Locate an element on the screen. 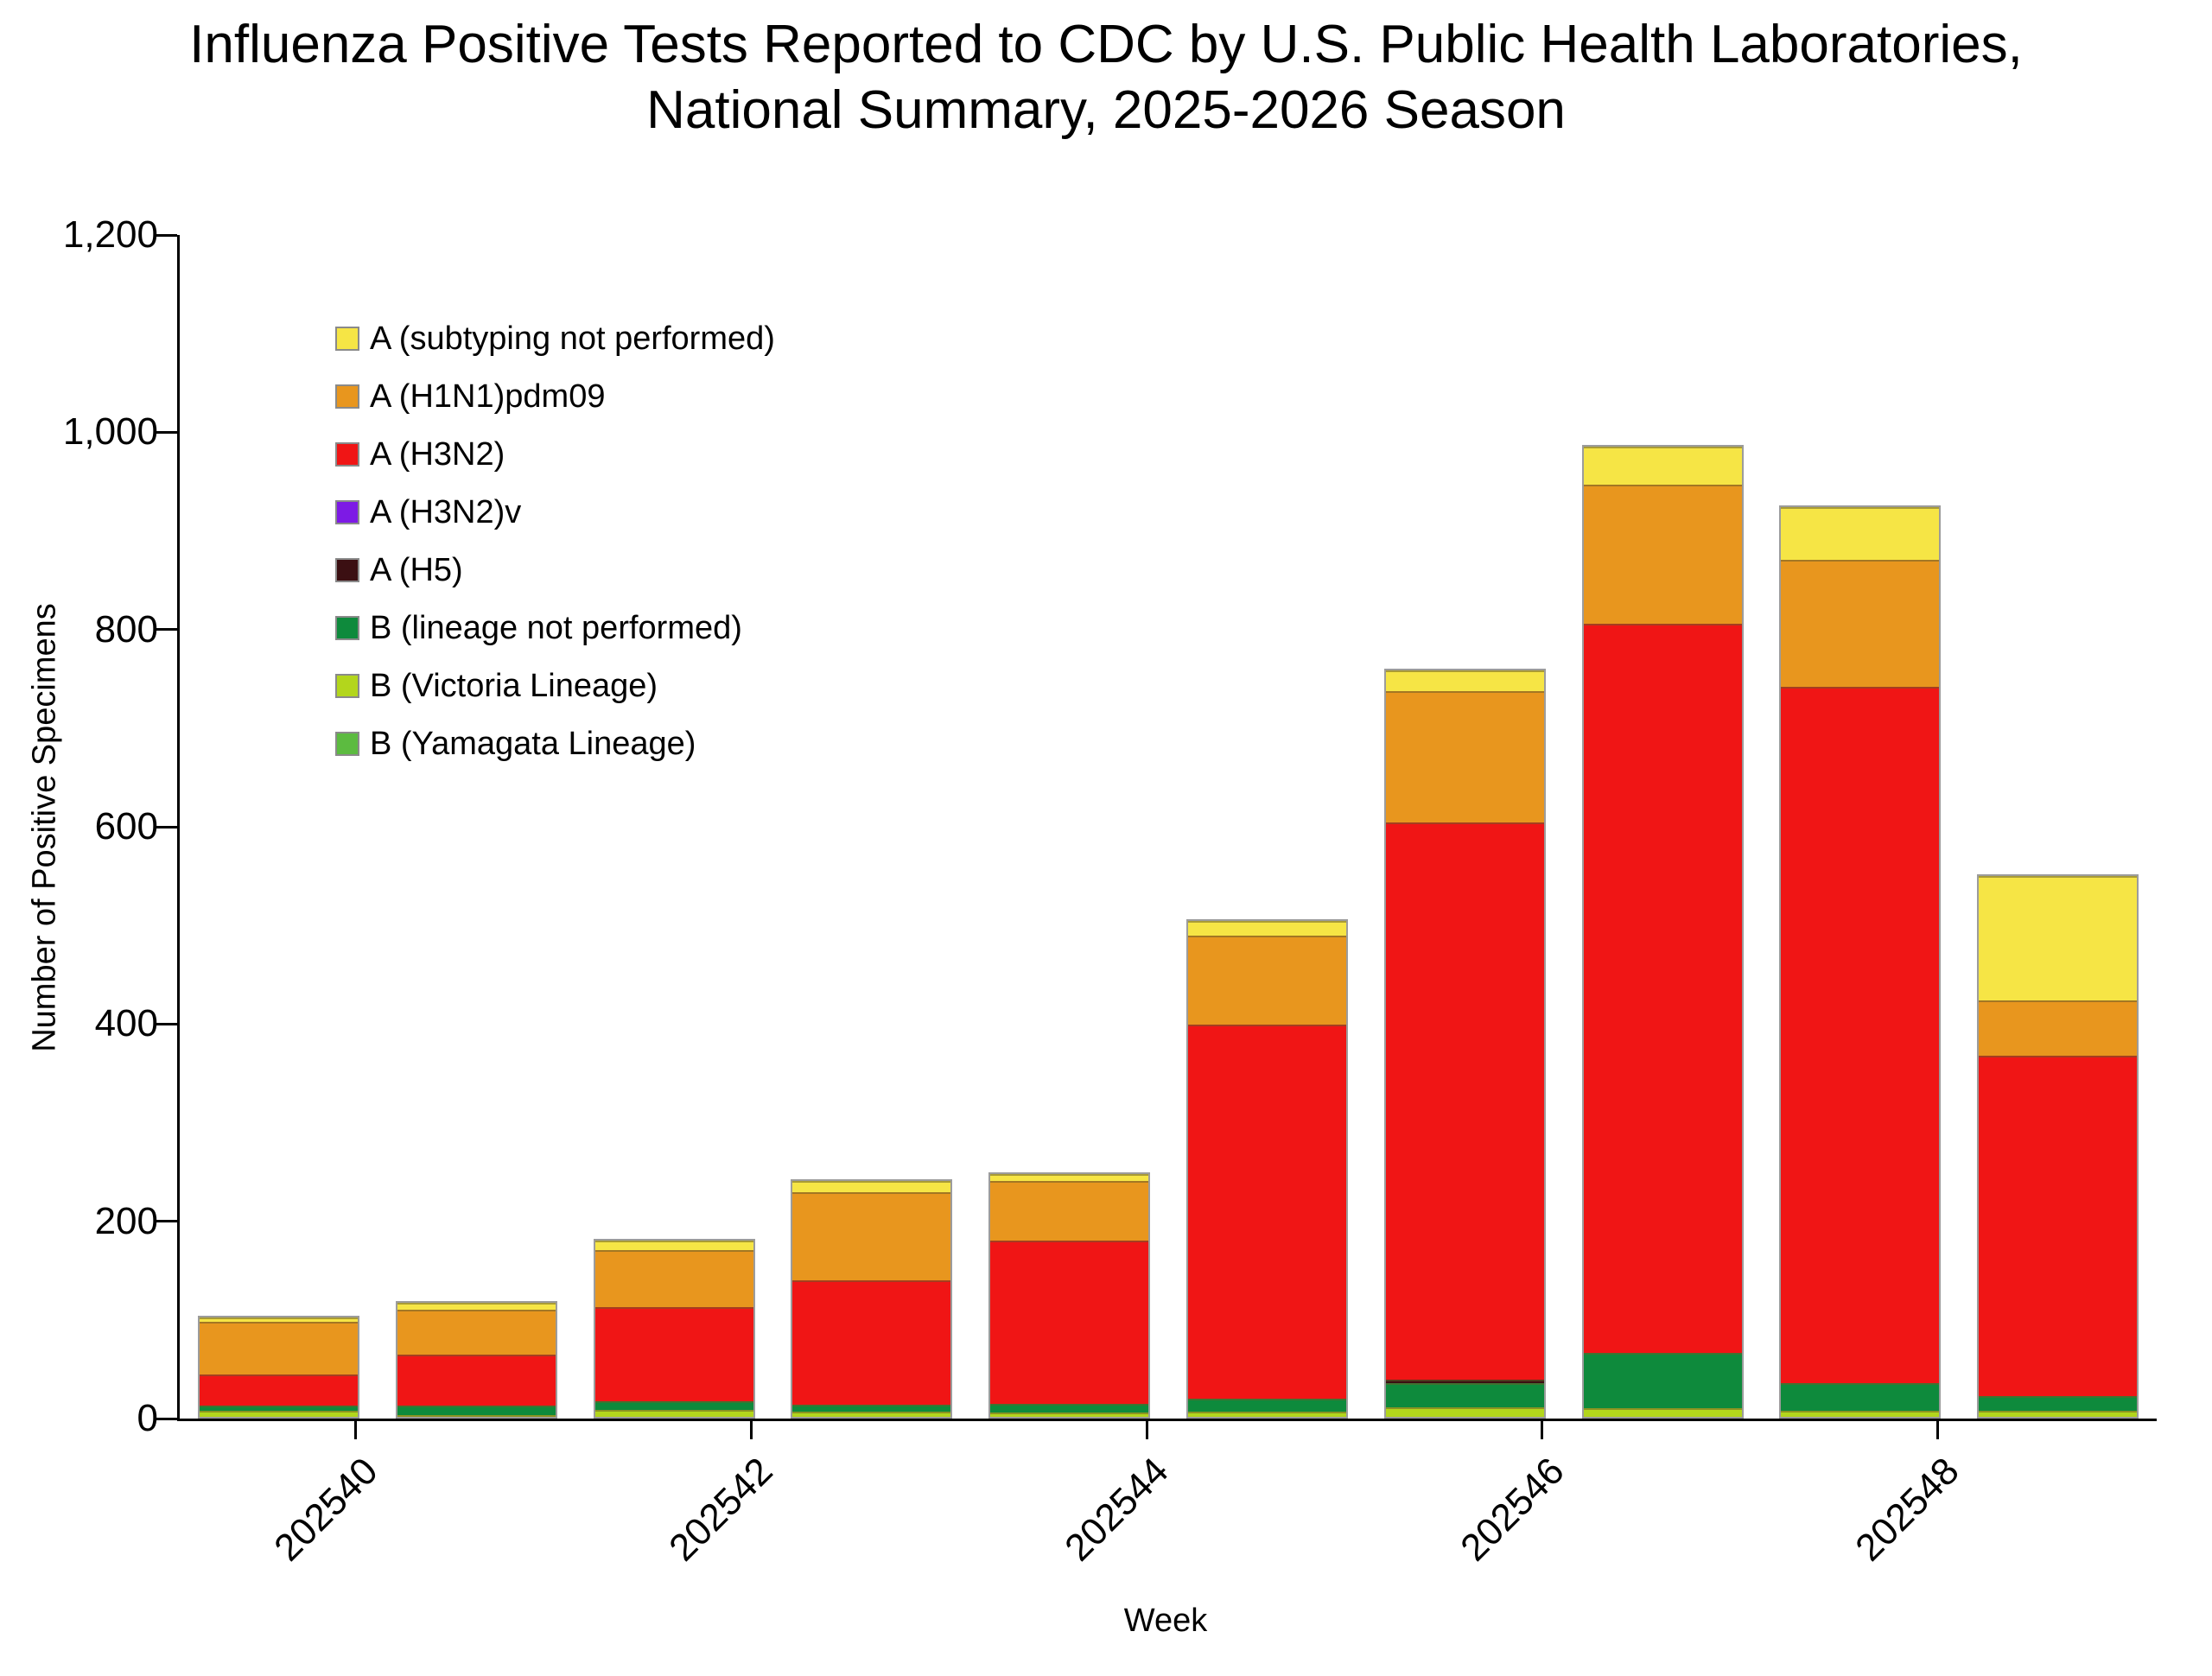 Image resolution: width=2212 pixels, height=1676 pixels. y-tick-label: 600 is located at coordinates (126, 826).